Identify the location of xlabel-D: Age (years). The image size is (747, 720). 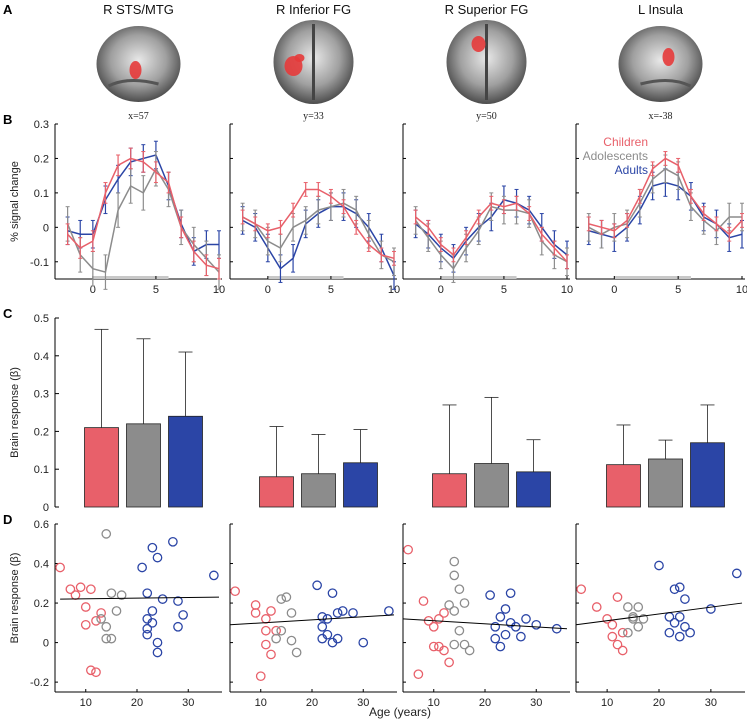
(400, 712).